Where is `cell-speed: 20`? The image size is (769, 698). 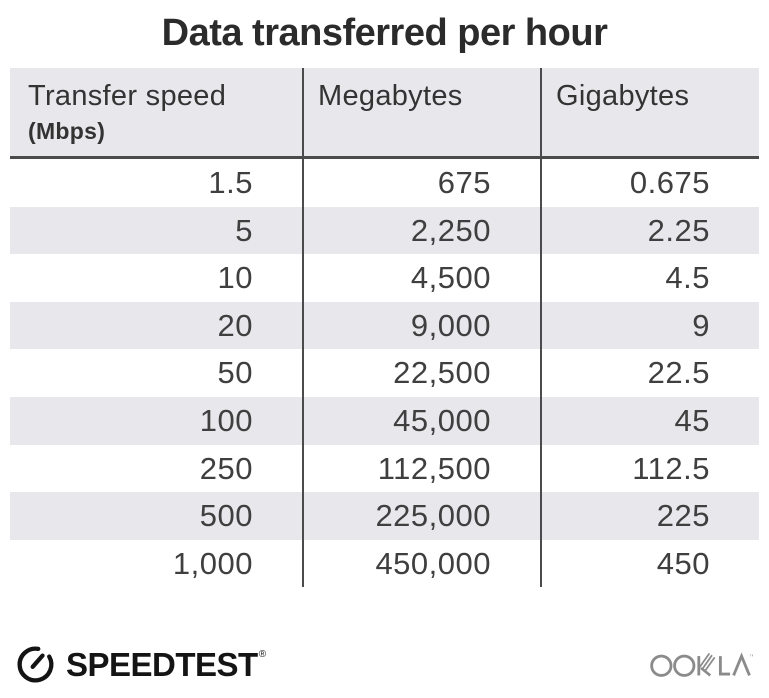
cell-speed: 20 is located at coordinates (235, 325).